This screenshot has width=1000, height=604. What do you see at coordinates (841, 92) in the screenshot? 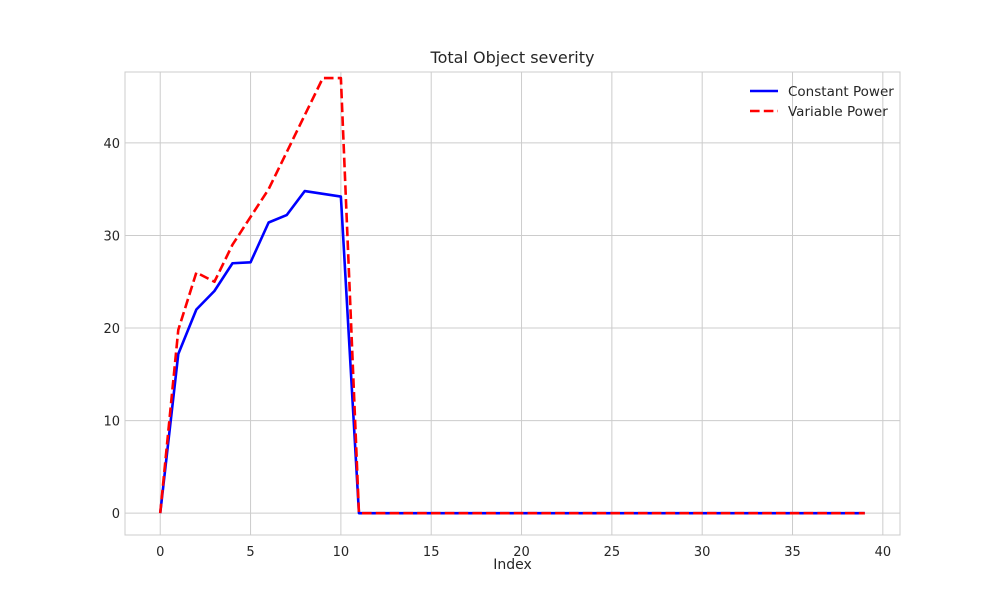
I see `legend-label: Constant Power` at bounding box center [841, 92].